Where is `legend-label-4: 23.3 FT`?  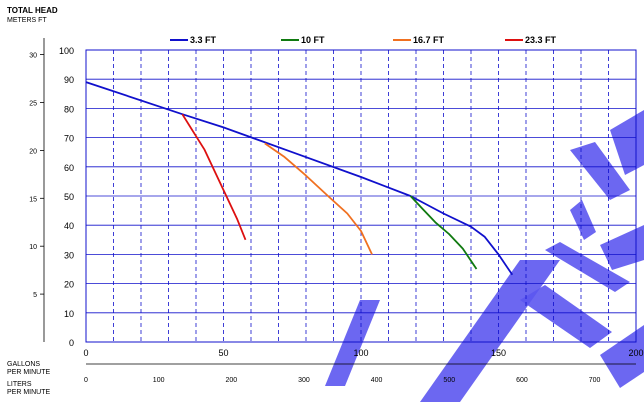 legend-label-4: 23.3 FT is located at coordinates (541, 40).